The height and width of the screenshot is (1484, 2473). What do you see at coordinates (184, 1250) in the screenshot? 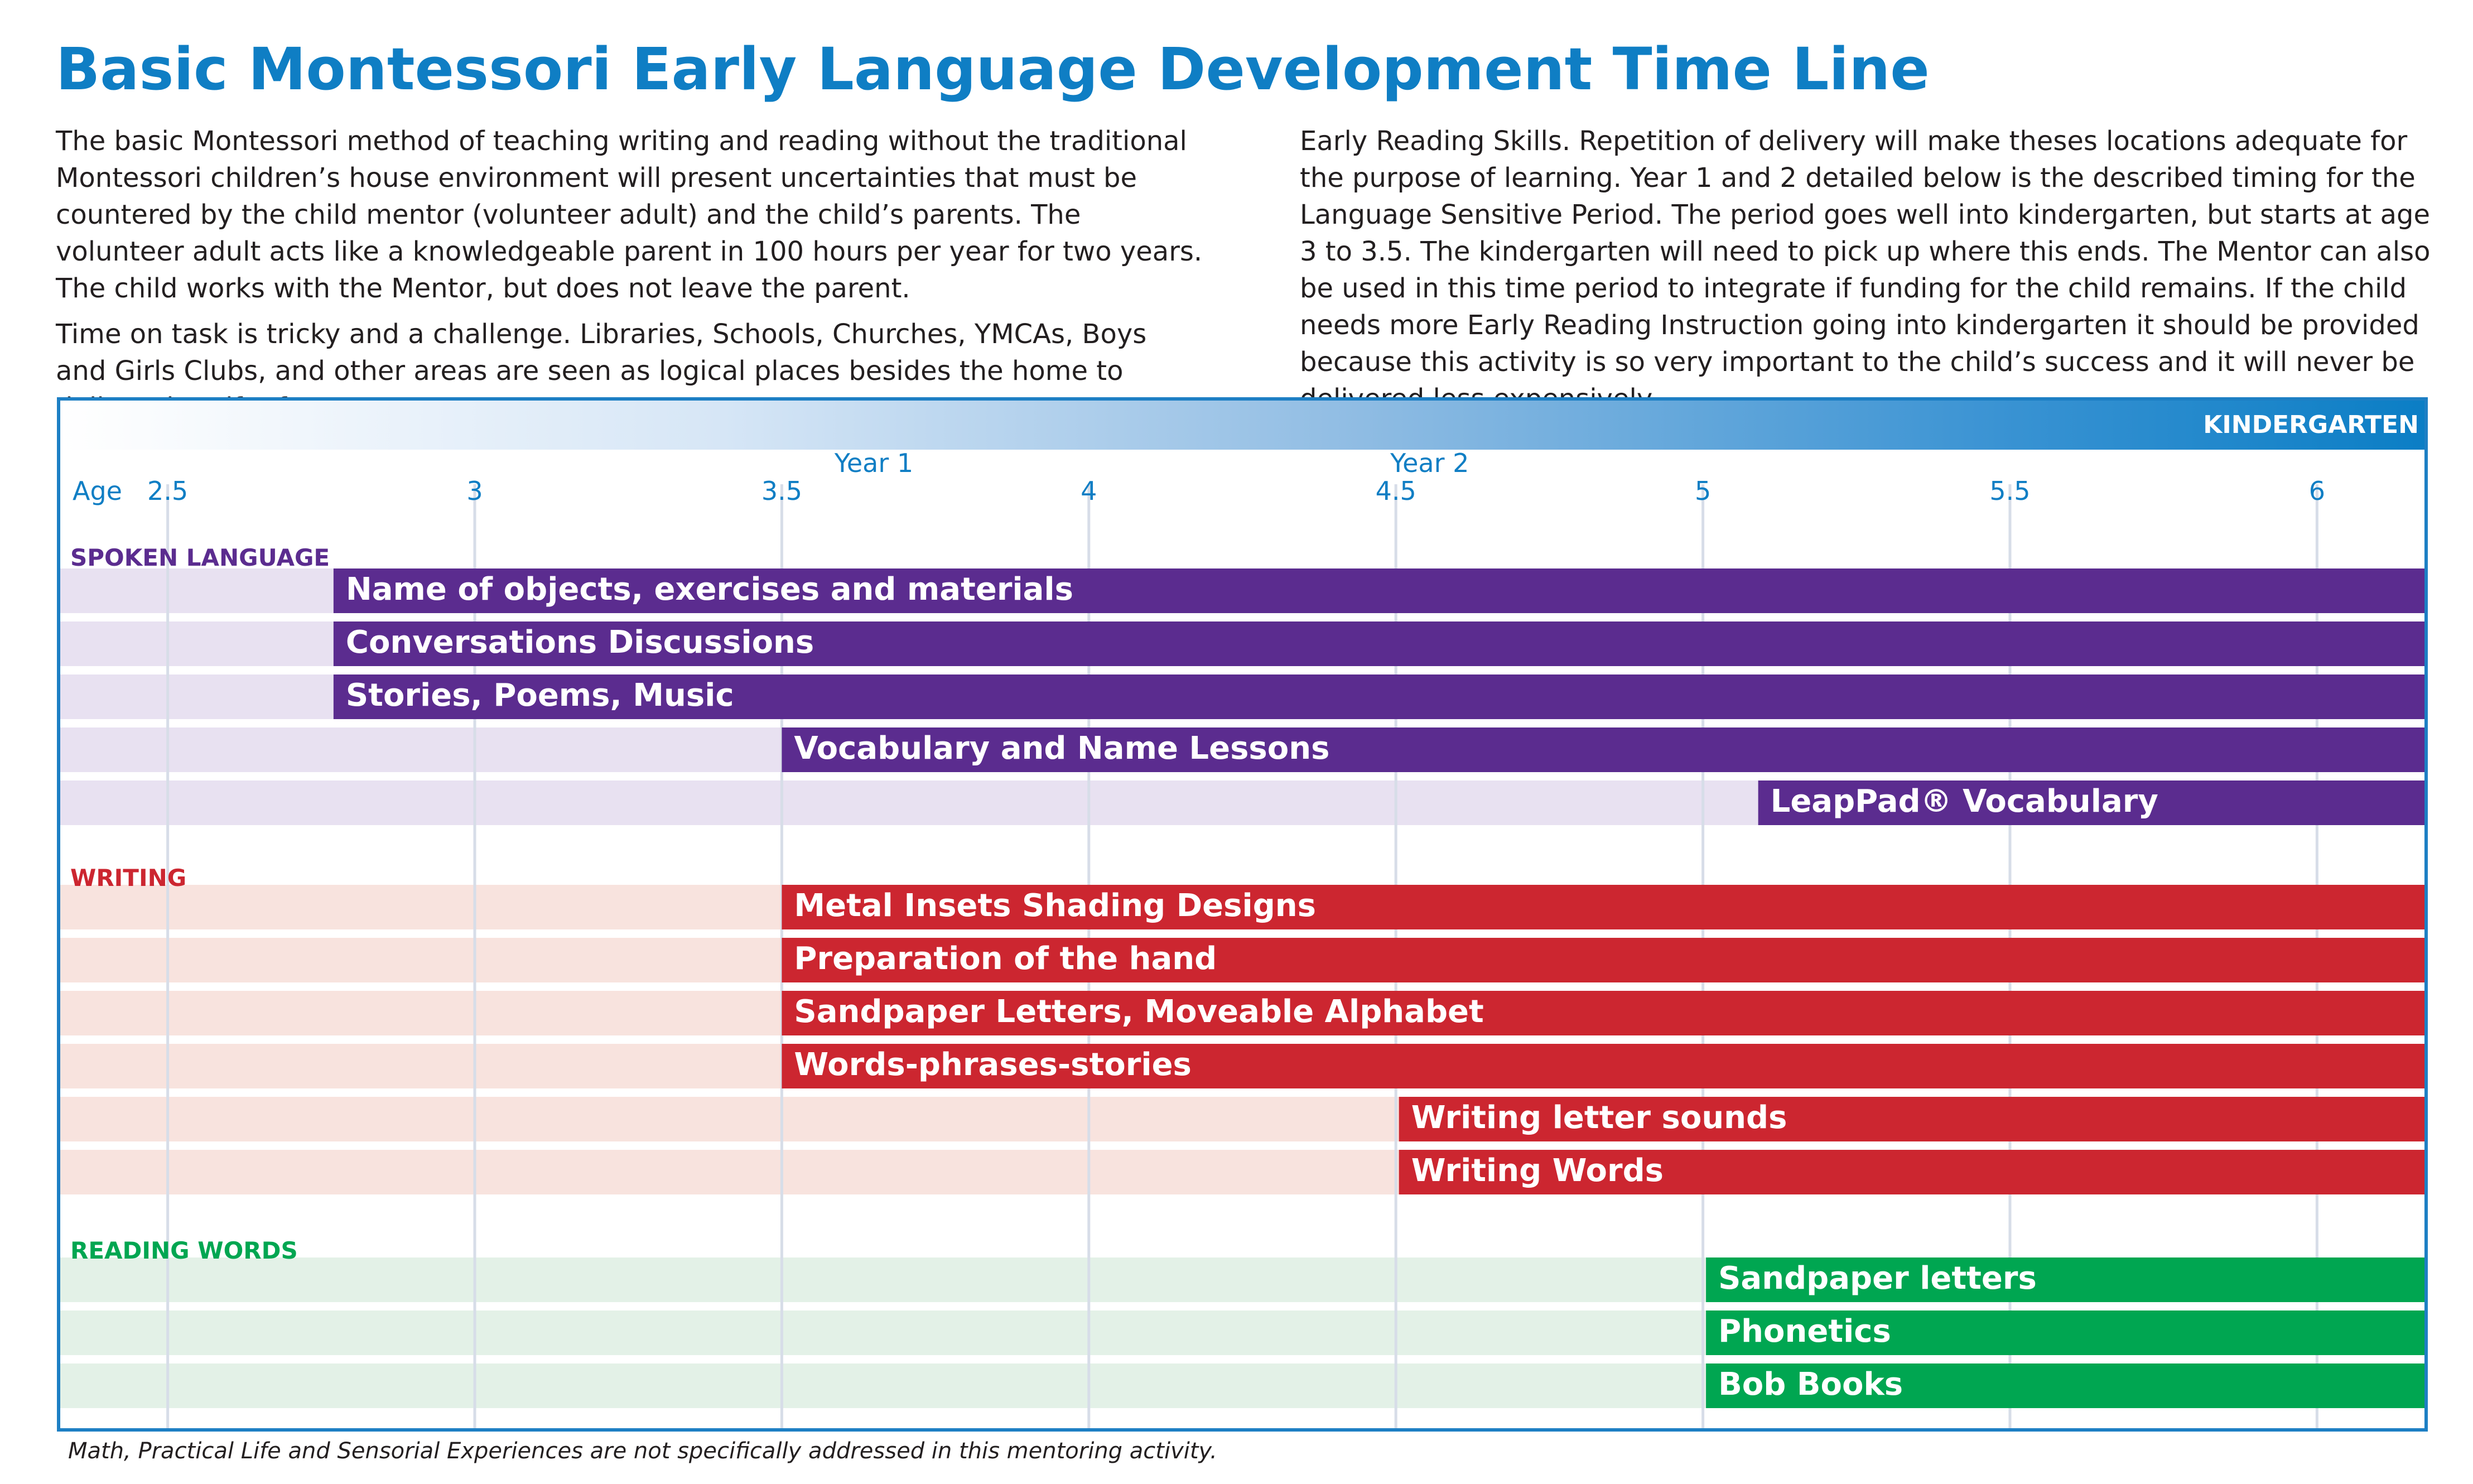
I see `section-header: READING WORDS` at bounding box center [184, 1250].